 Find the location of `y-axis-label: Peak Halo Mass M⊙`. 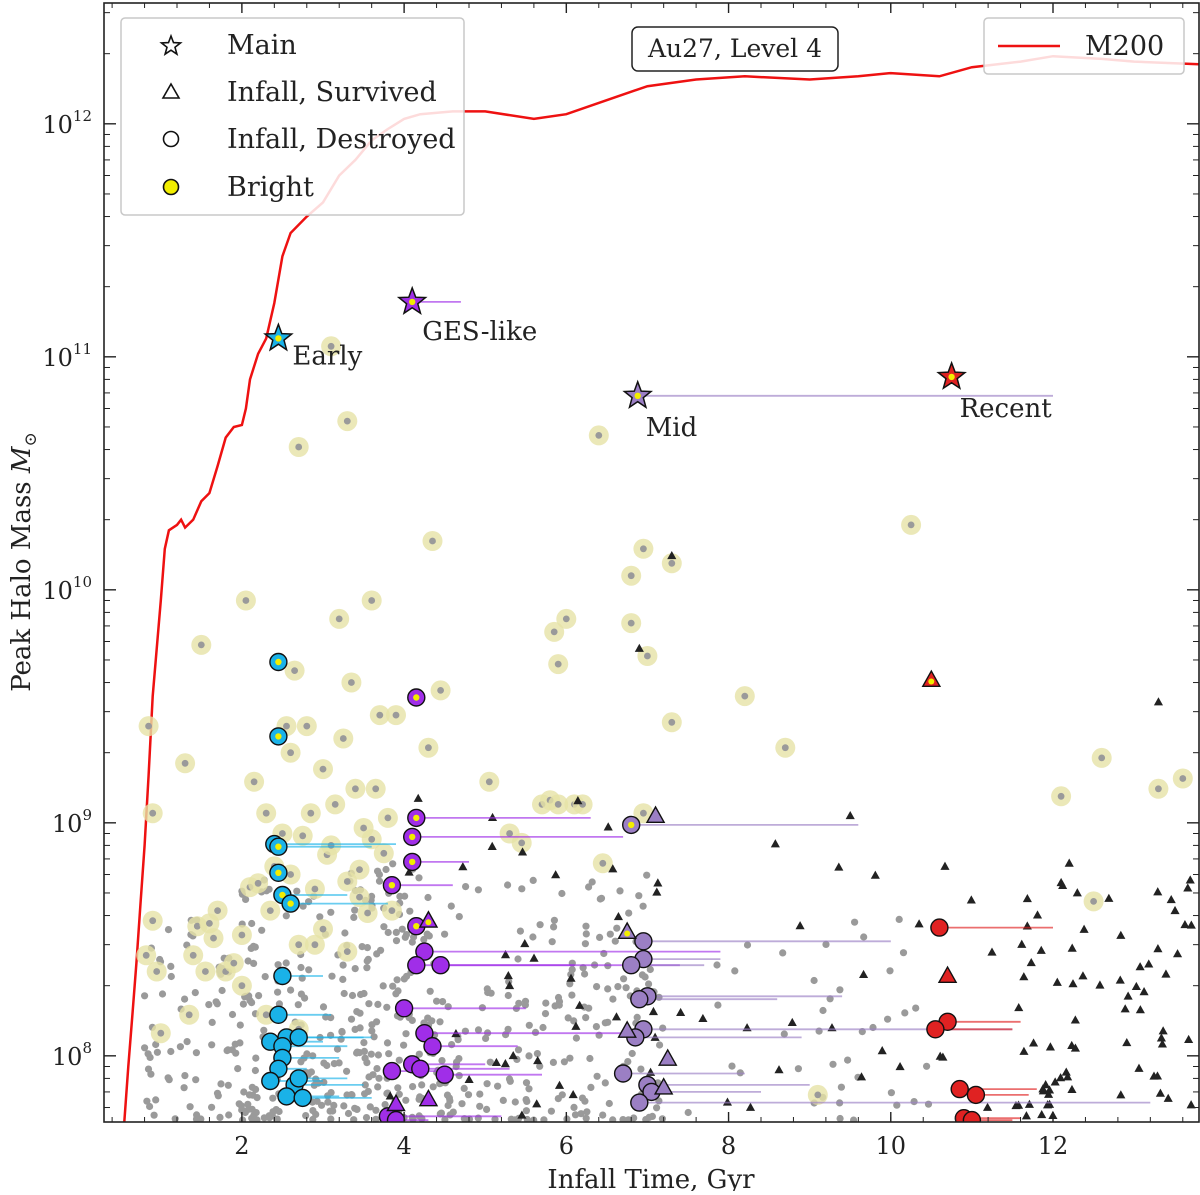

y-axis-label: Peak Halo Mass M⊙ is located at coordinates (24, 562).